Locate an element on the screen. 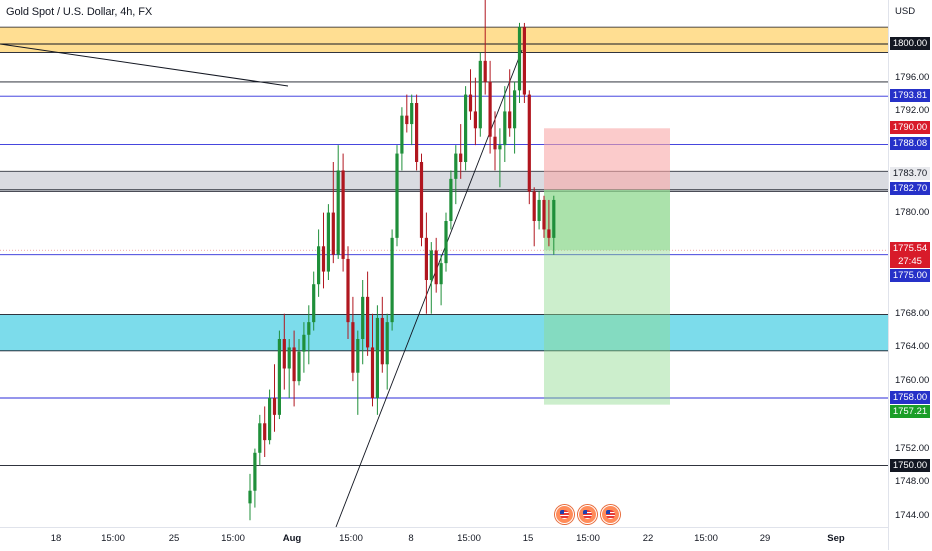 This screenshot has width=932, height=551. symbol-title: Gold Spot / U.S. Dollar, 4h, FX is located at coordinates (79, 12).